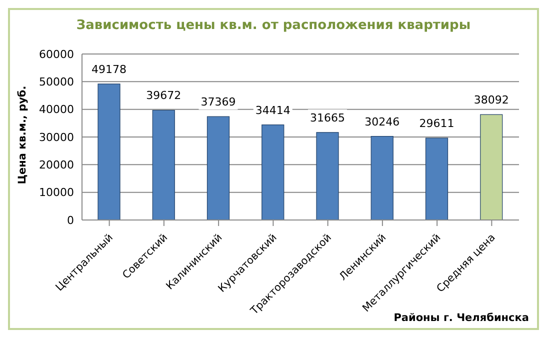 This screenshot has height=338, width=547. Describe the element at coordinates (327, 117) in the screenshot. I see `data-label: 31665` at that location.